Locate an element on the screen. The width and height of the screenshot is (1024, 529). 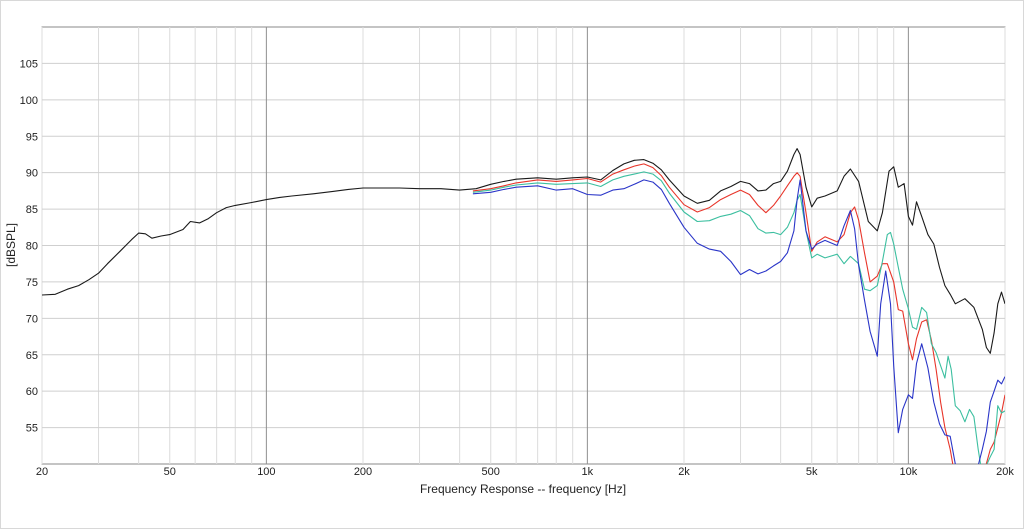
x-tick-label: 100 is located at coordinates (266, 472).